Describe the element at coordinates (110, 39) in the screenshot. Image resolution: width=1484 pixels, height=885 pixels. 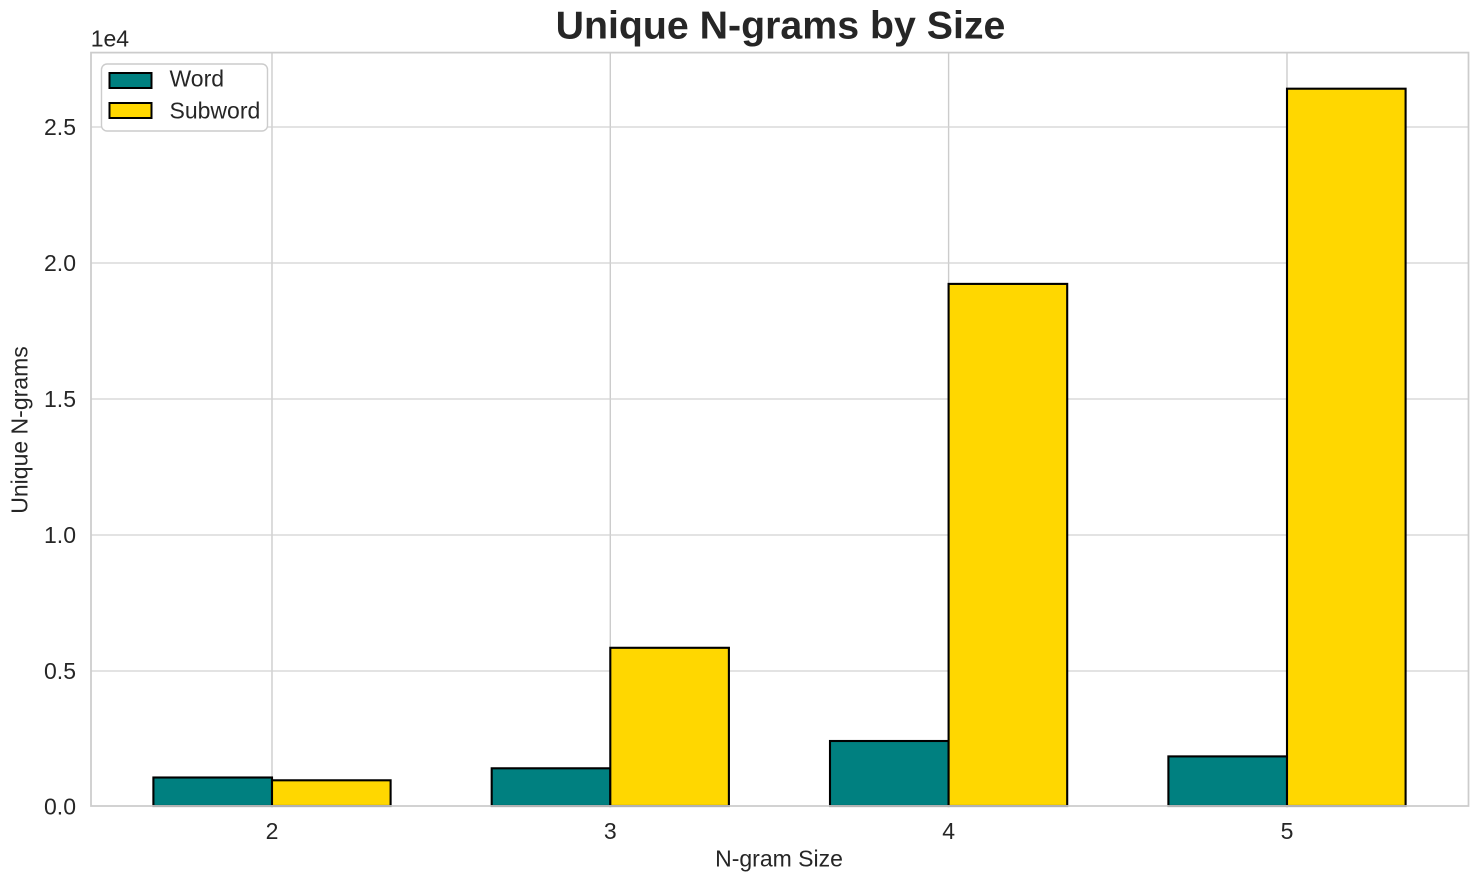
I see `svg-text: 1e4` at that location.